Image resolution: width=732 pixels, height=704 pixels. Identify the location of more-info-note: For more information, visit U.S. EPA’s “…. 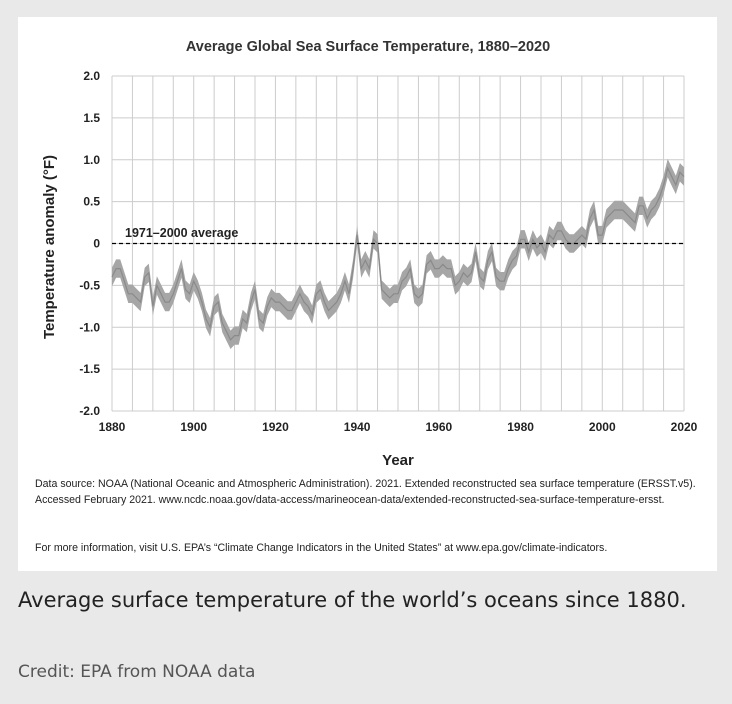
(370, 548).